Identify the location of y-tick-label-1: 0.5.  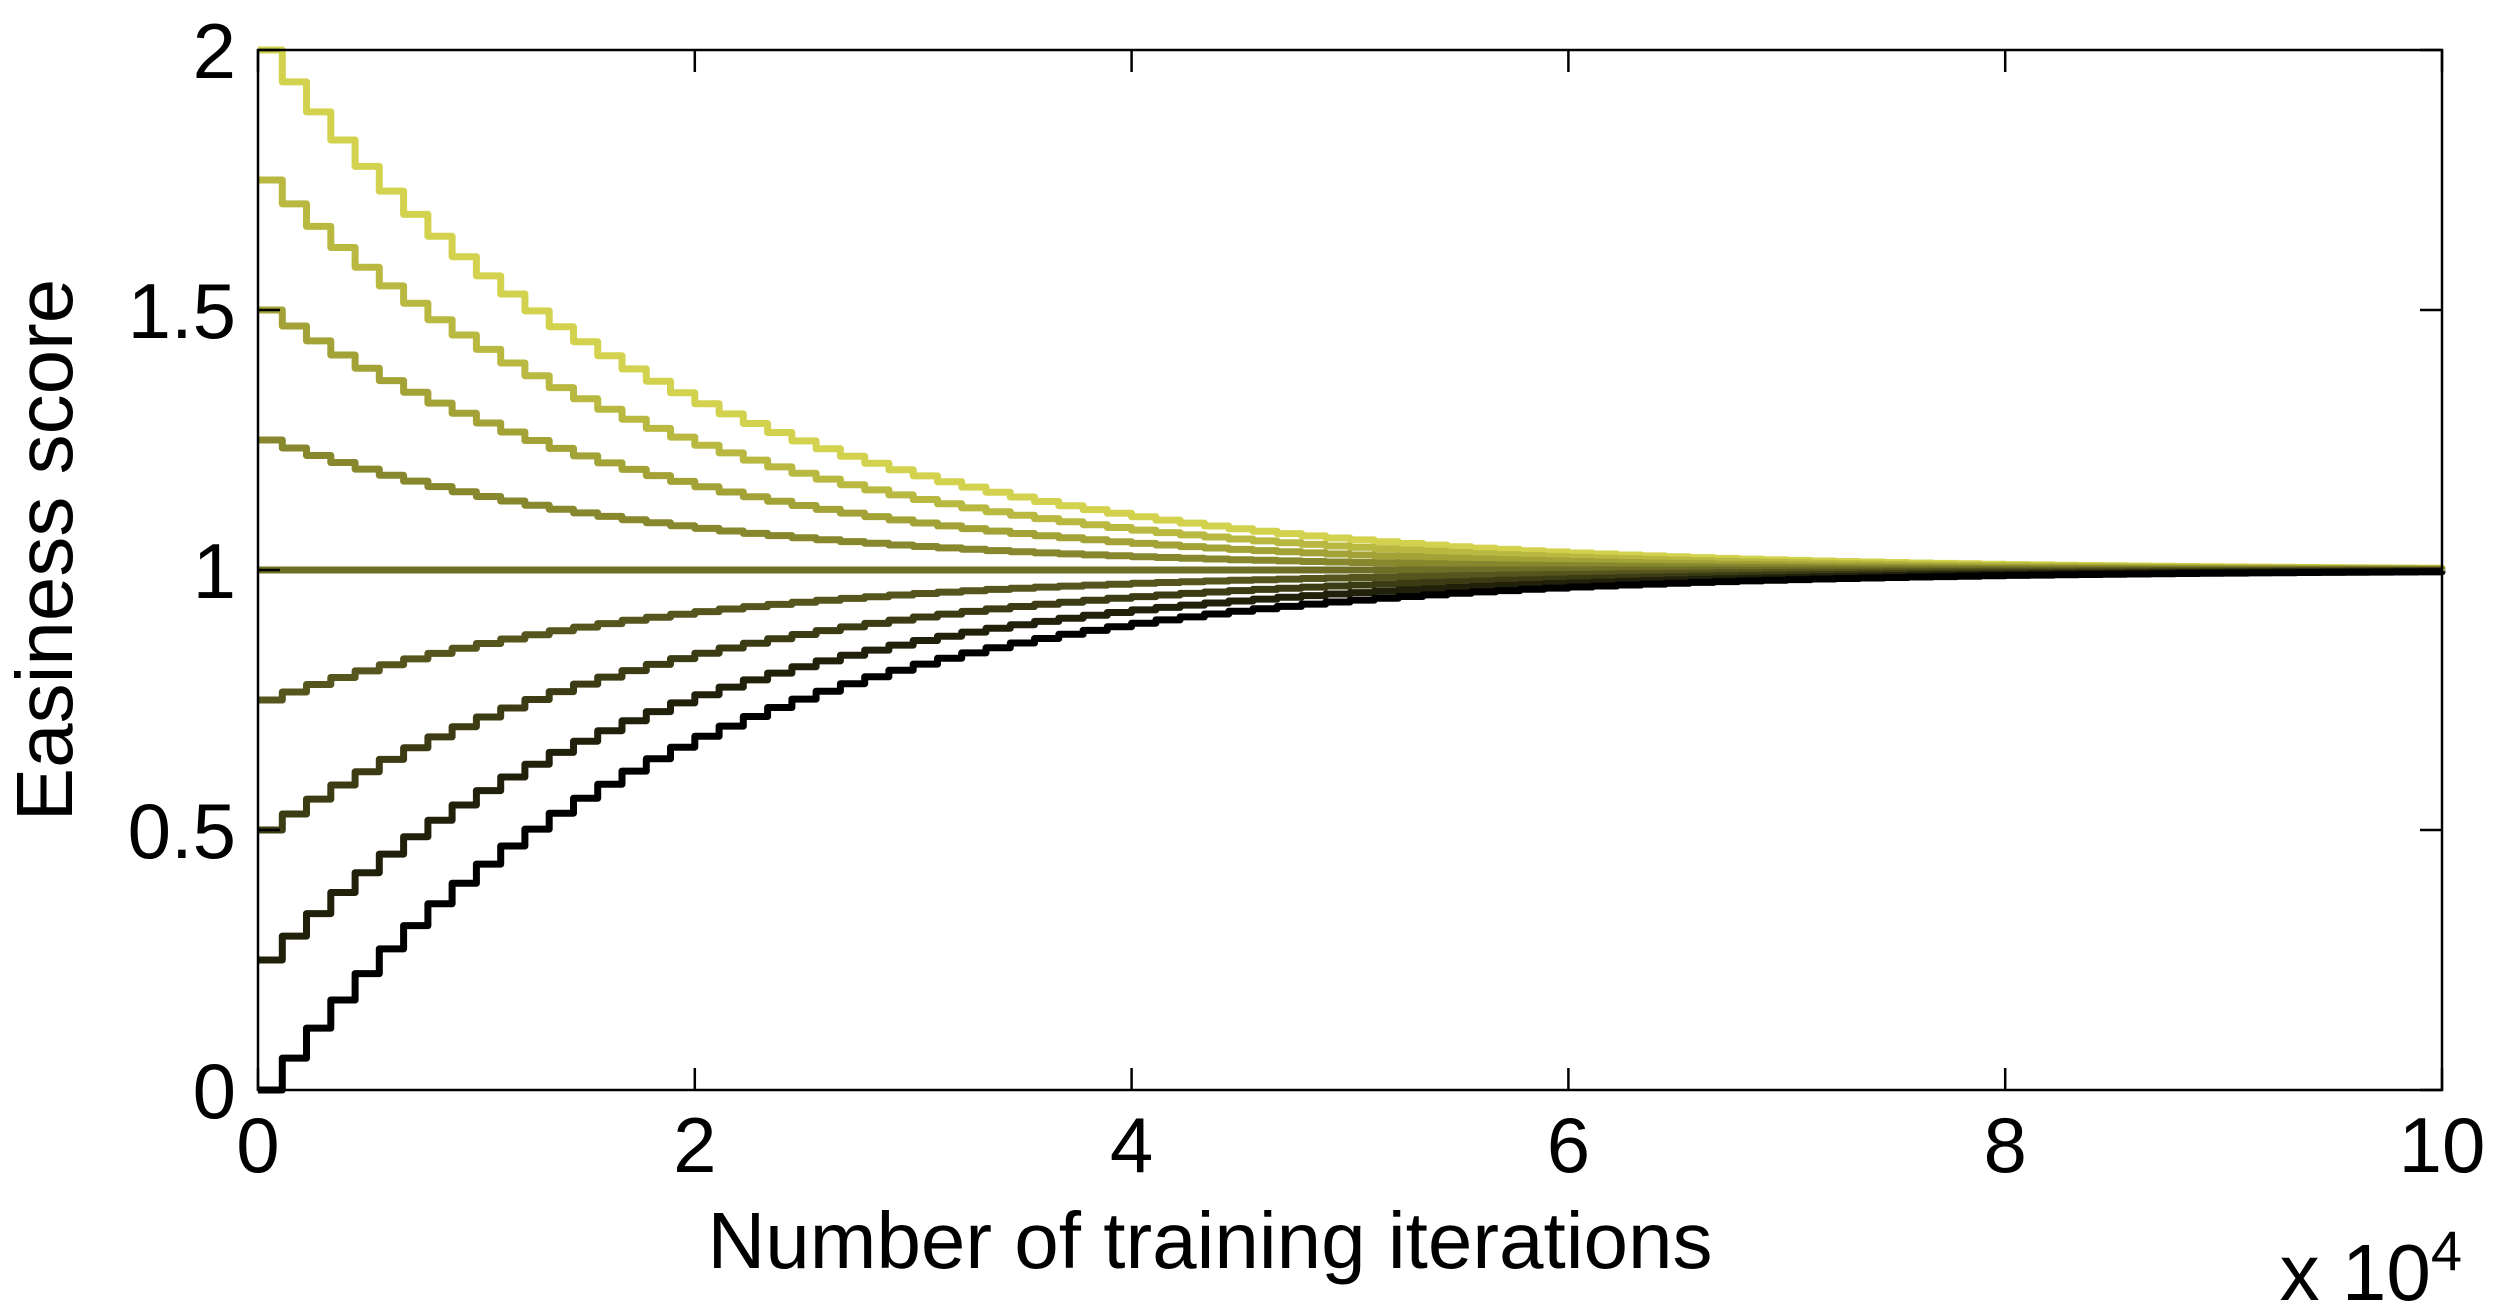
(182, 831).